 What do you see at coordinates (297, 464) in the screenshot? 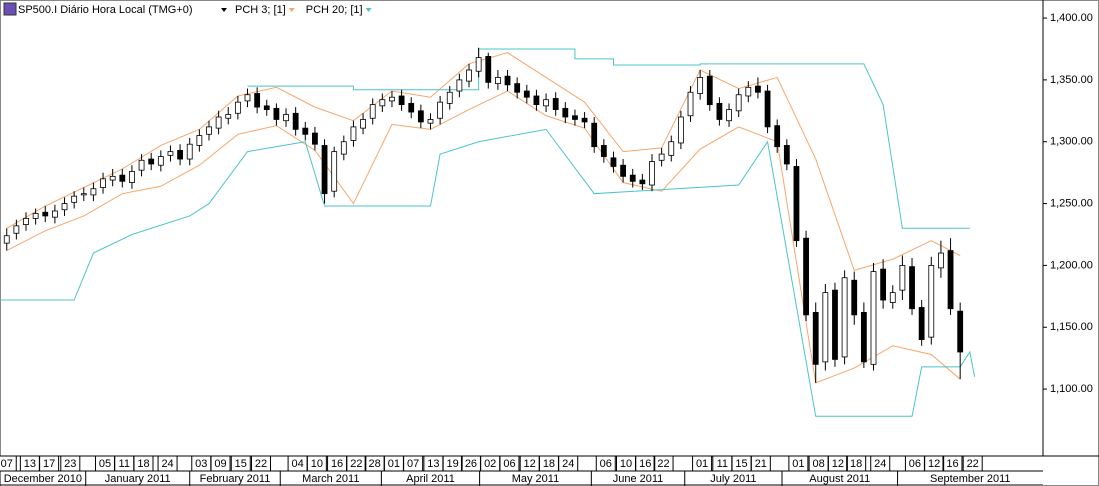
I see `x-tick-label: 04` at bounding box center [297, 464].